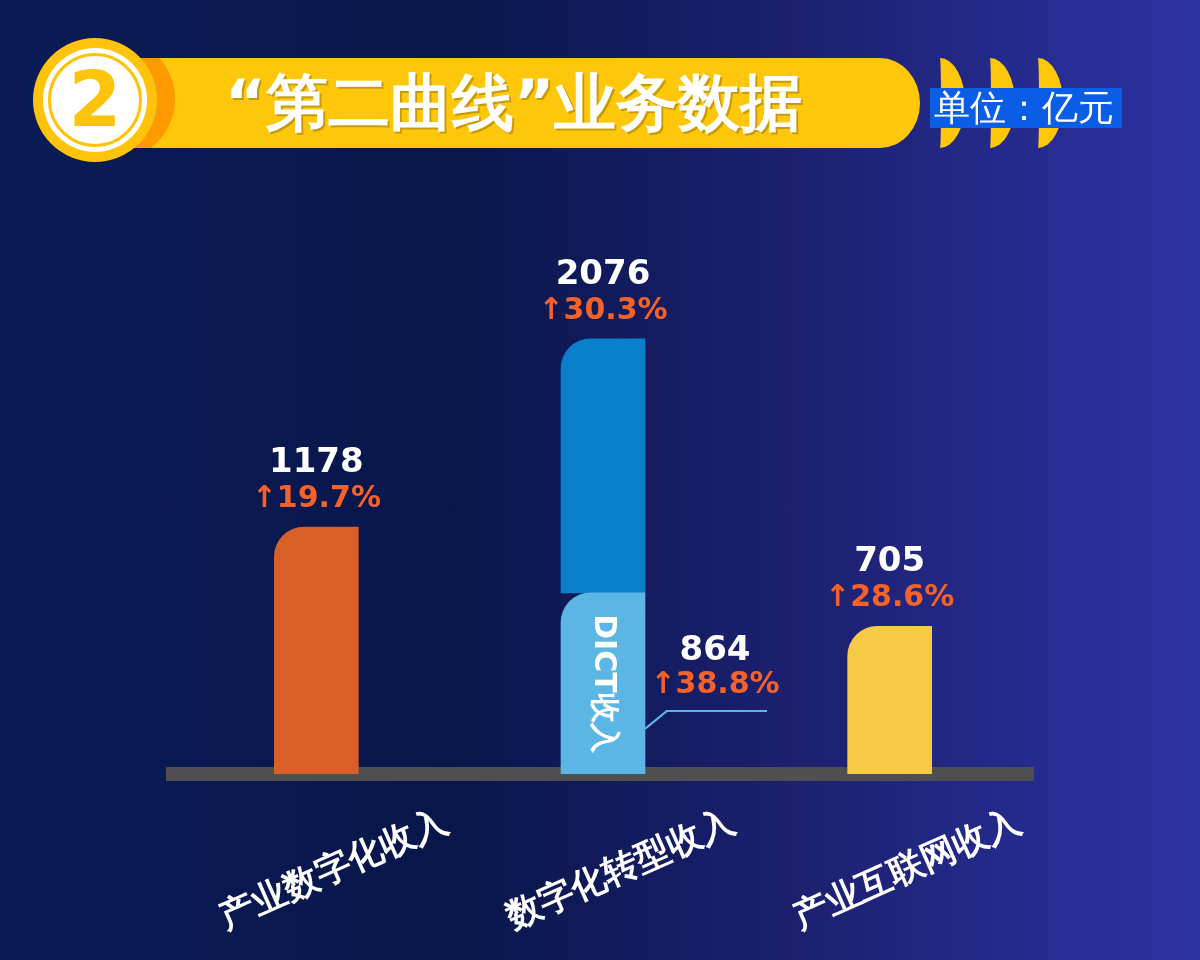 Image resolution: width=1200 pixels, height=960 pixels. I want to click on series-label: DICT收入, so click(606, 684).